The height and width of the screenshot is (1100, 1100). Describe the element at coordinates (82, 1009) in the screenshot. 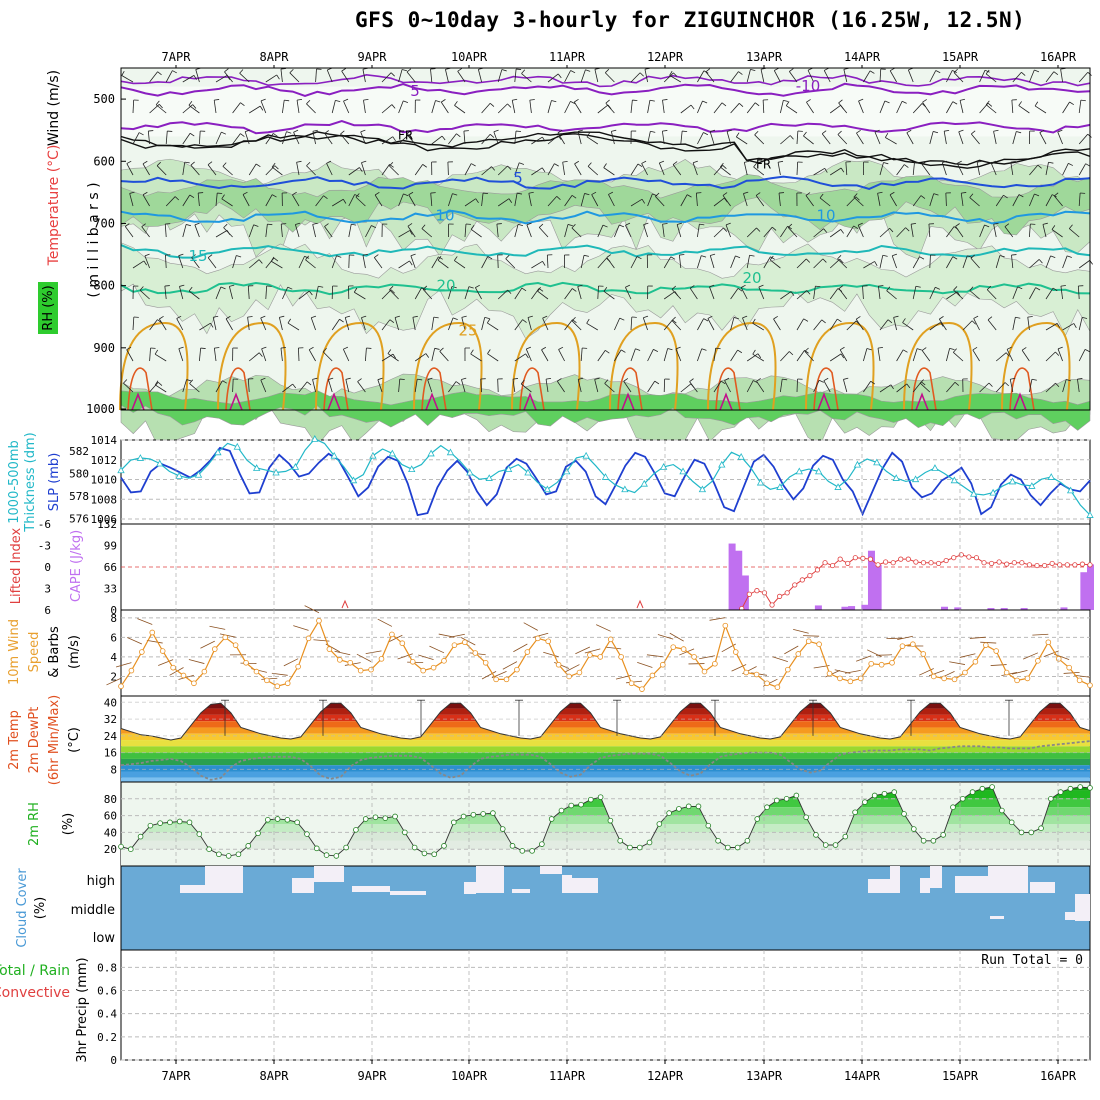

I see `precip-unit-label: 3hr Precip (mm)` at that location.